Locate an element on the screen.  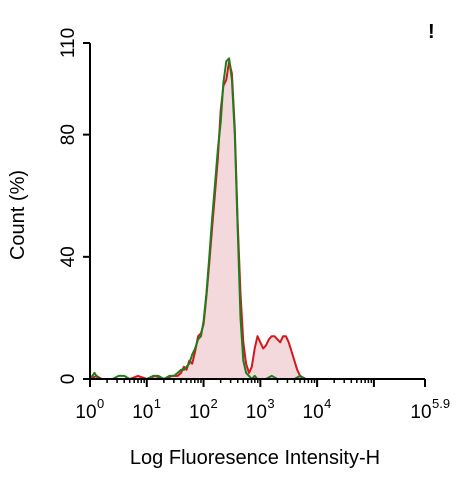
corner-mark: ! is located at coordinates (431, 32).